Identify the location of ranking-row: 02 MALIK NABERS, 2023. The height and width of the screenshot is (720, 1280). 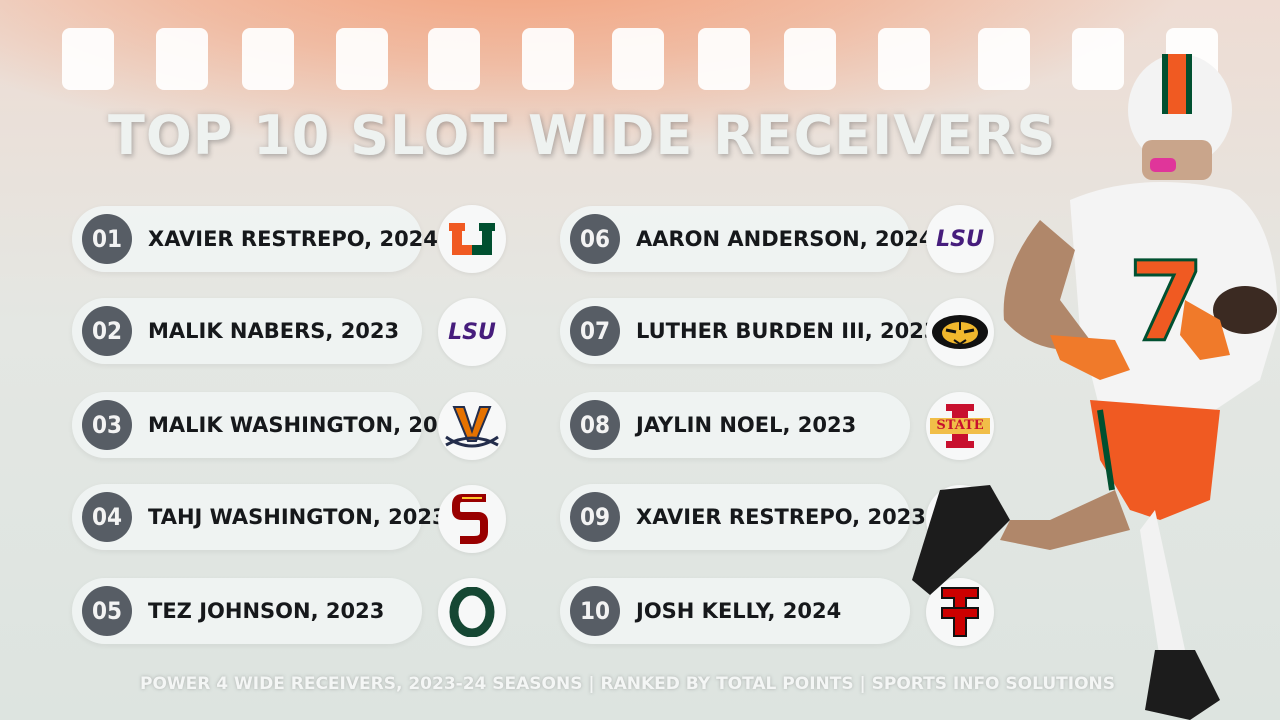
(247, 331).